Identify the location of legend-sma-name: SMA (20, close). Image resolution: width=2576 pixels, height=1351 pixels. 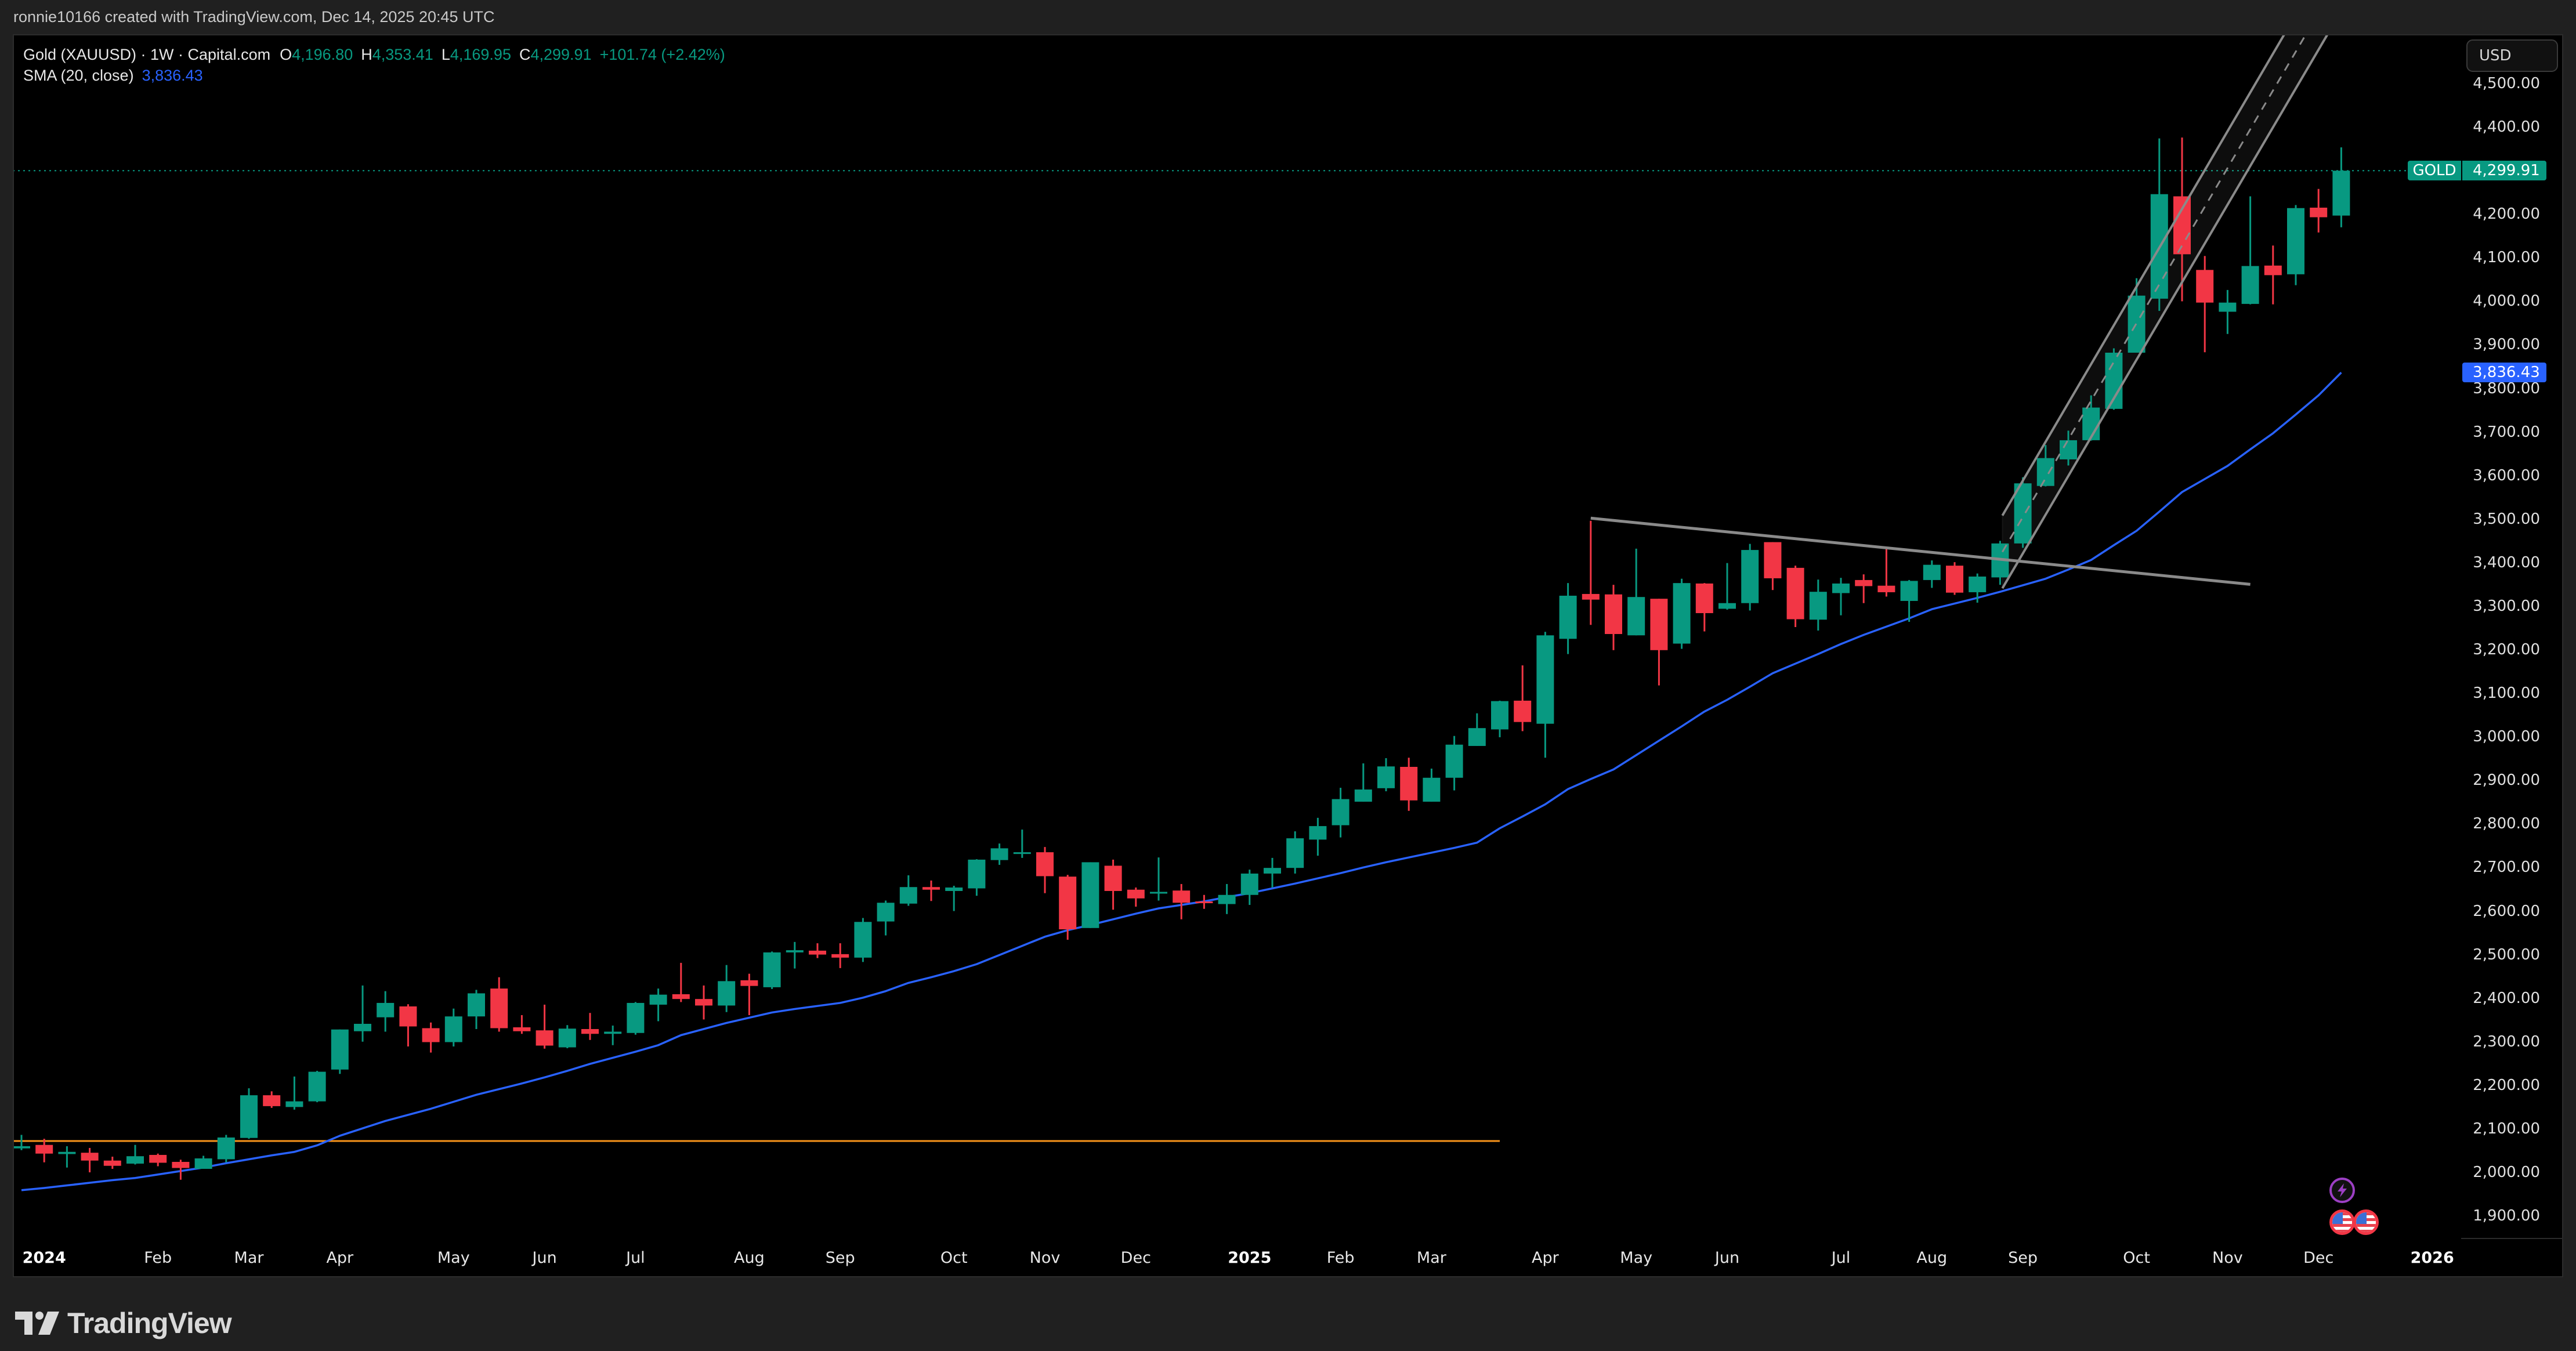
(78, 75).